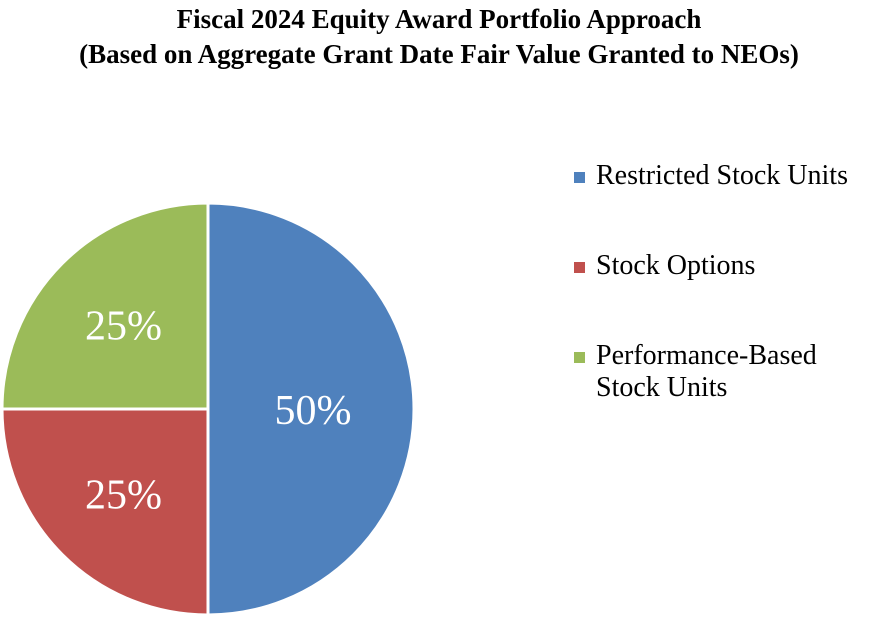  I want to click on legend-swatch-stock-options, so click(579, 267).